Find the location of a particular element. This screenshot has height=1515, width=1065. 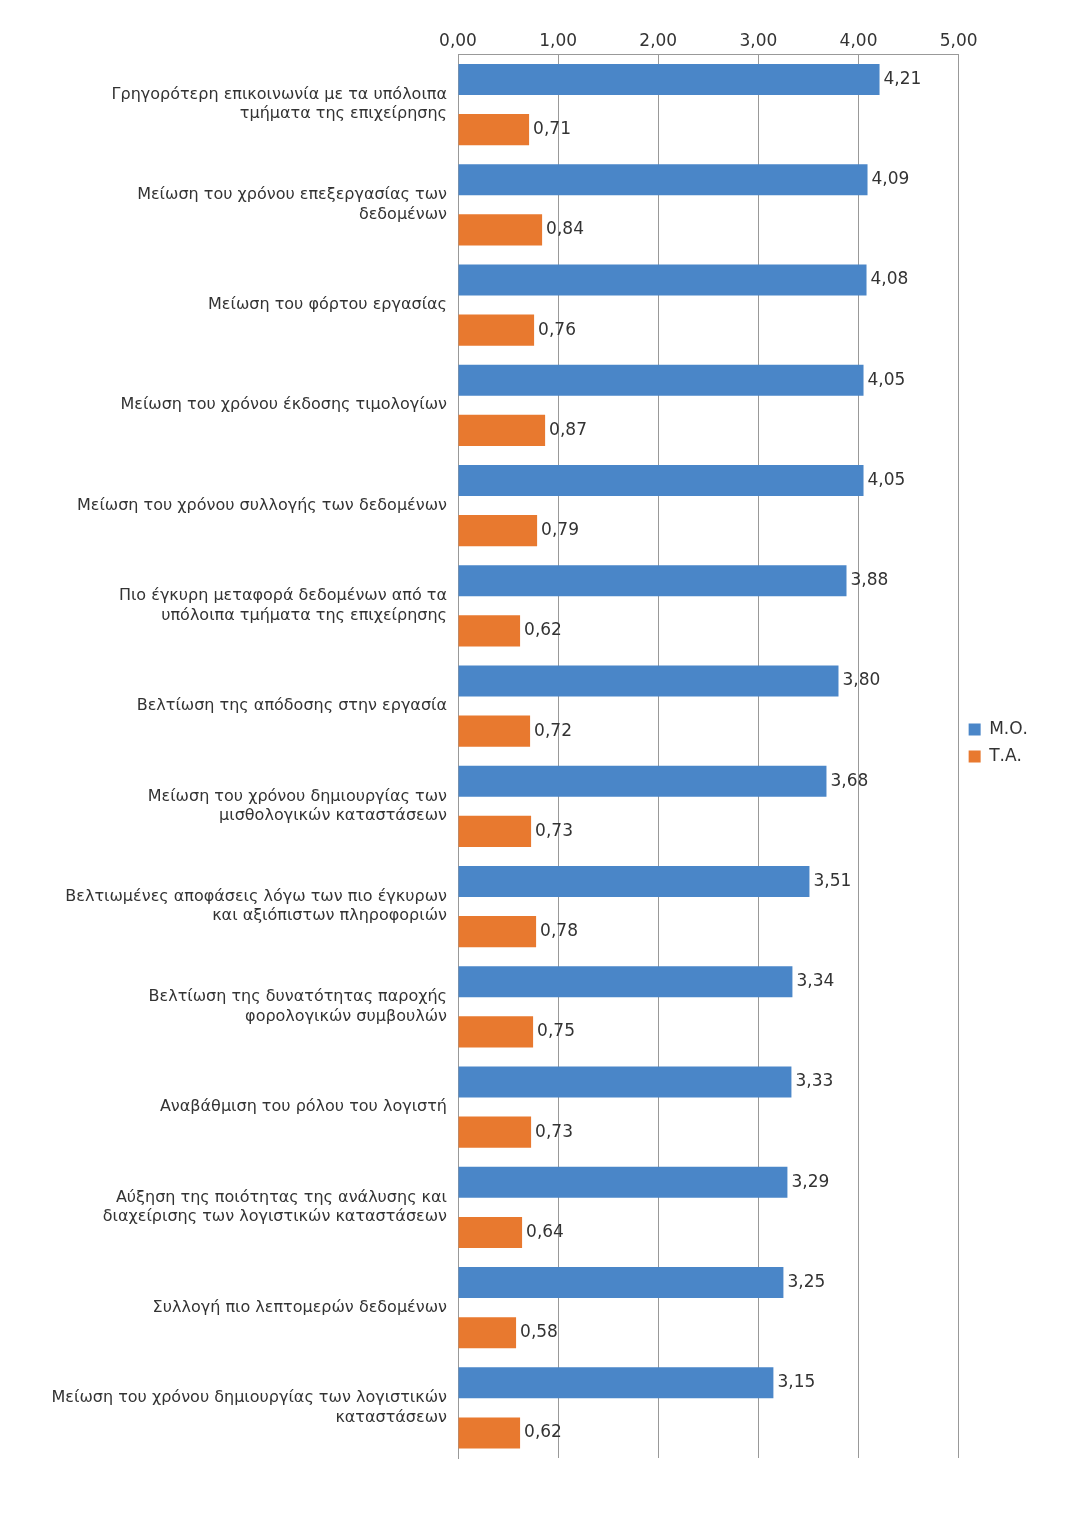

data-label: 3,15 is located at coordinates (796, 1381).